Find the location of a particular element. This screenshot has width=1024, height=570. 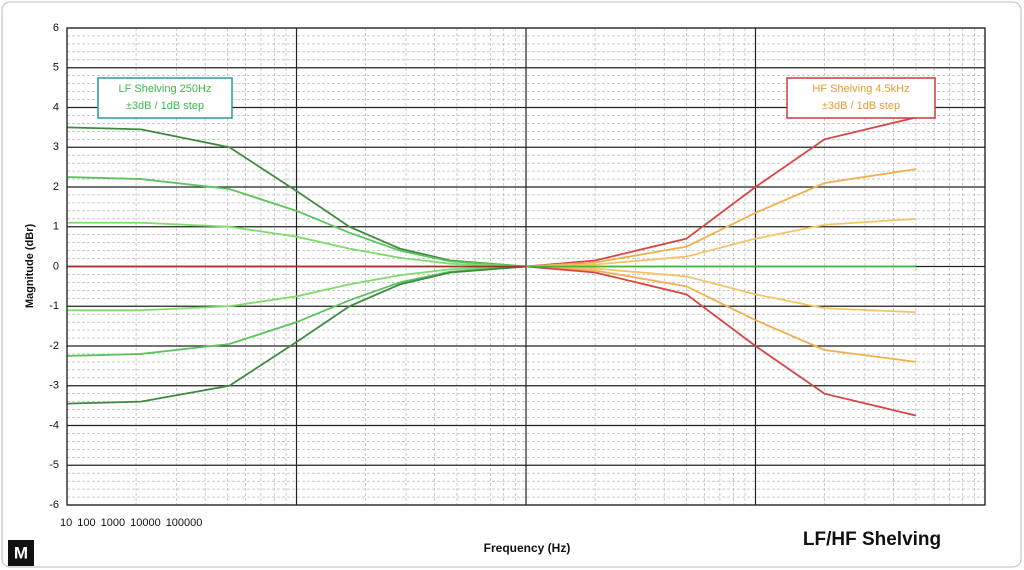

annotation-text: LF Shelving 250Hz is located at coordinates (165, 89).